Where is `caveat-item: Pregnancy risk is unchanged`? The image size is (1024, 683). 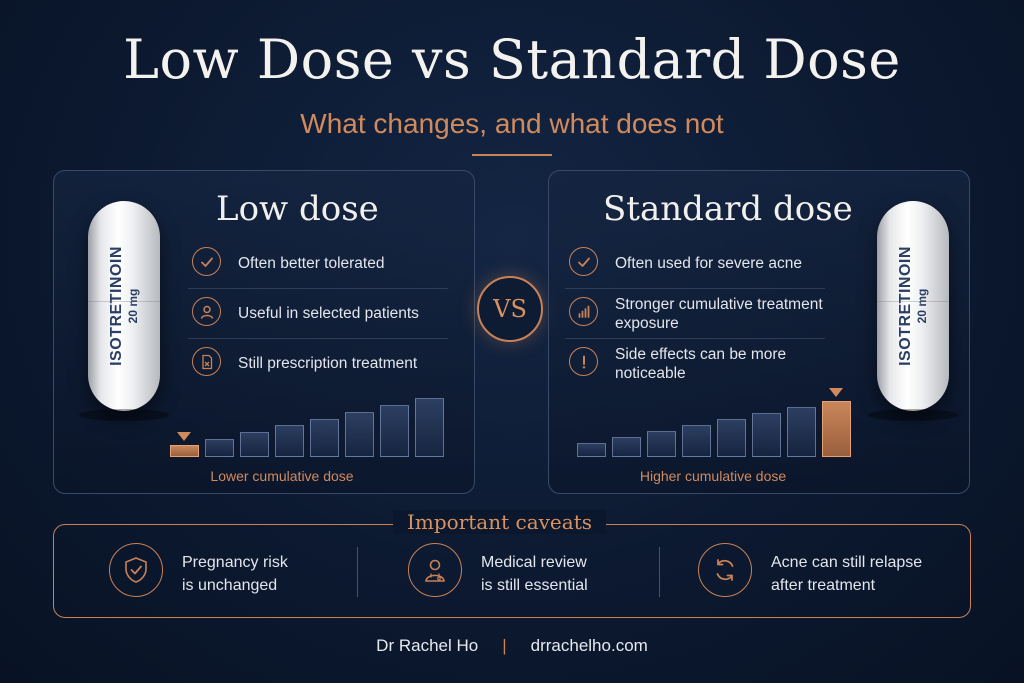
caveat-item: Pregnancy risk is unchanged is located at coordinates (249, 572).